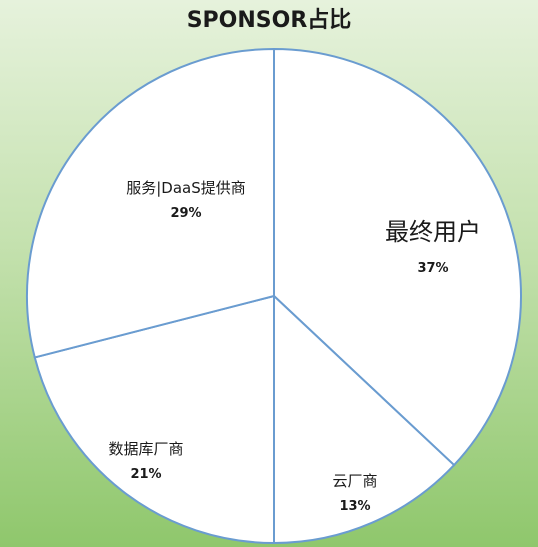 The width and height of the screenshot is (538, 547). What do you see at coordinates (354, 506) in the screenshot?
I see `slice-percent-label: 13%` at bounding box center [354, 506].